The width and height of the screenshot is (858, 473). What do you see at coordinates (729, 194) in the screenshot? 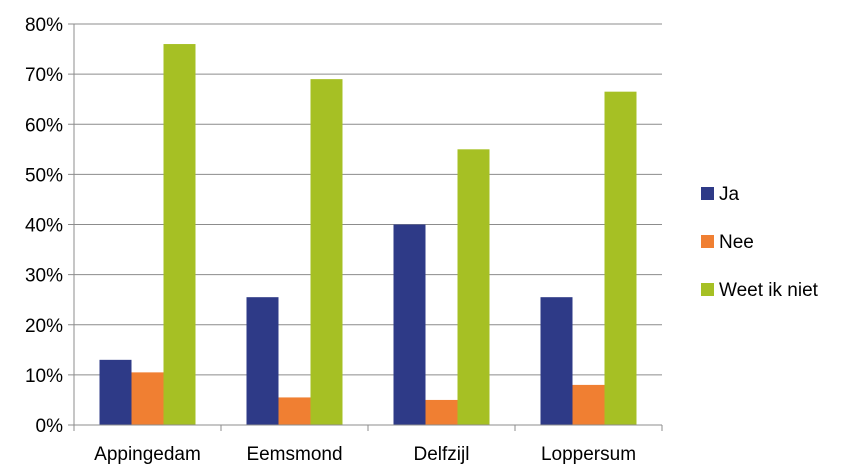
I see `legend-label: Ja` at bounding box center [729, 194].